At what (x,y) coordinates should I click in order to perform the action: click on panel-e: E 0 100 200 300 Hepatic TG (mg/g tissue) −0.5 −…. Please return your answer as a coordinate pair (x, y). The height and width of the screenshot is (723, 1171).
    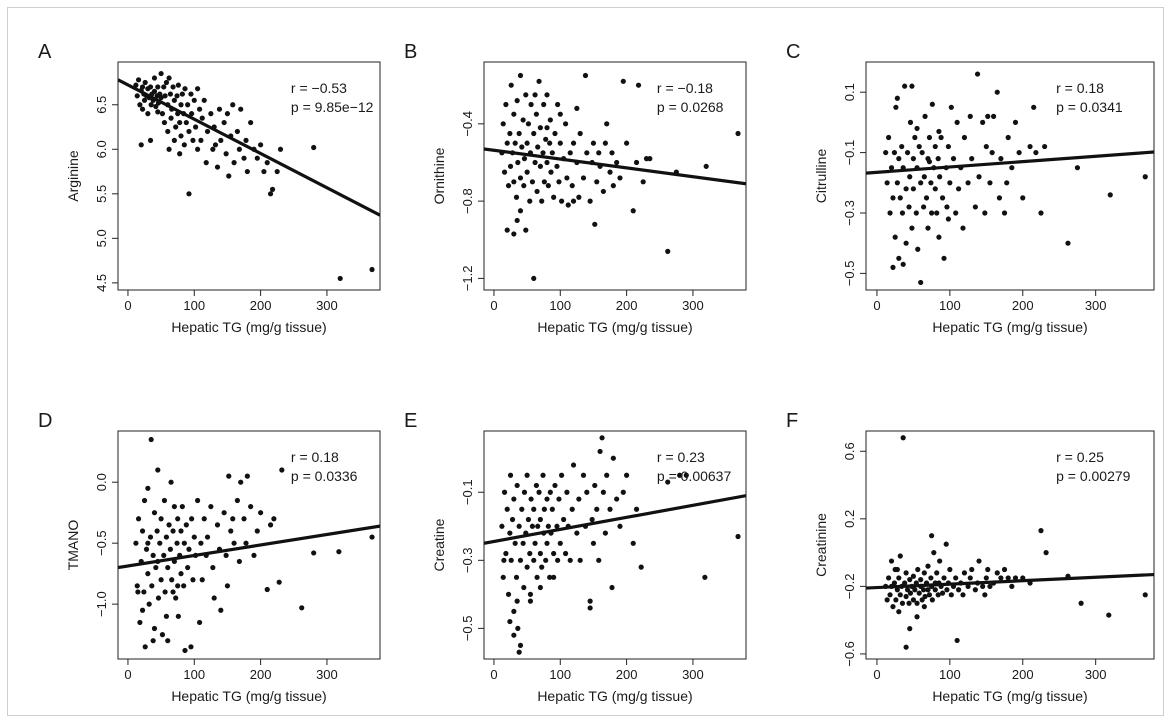
    Looking at the image, I should click on (575, 557).